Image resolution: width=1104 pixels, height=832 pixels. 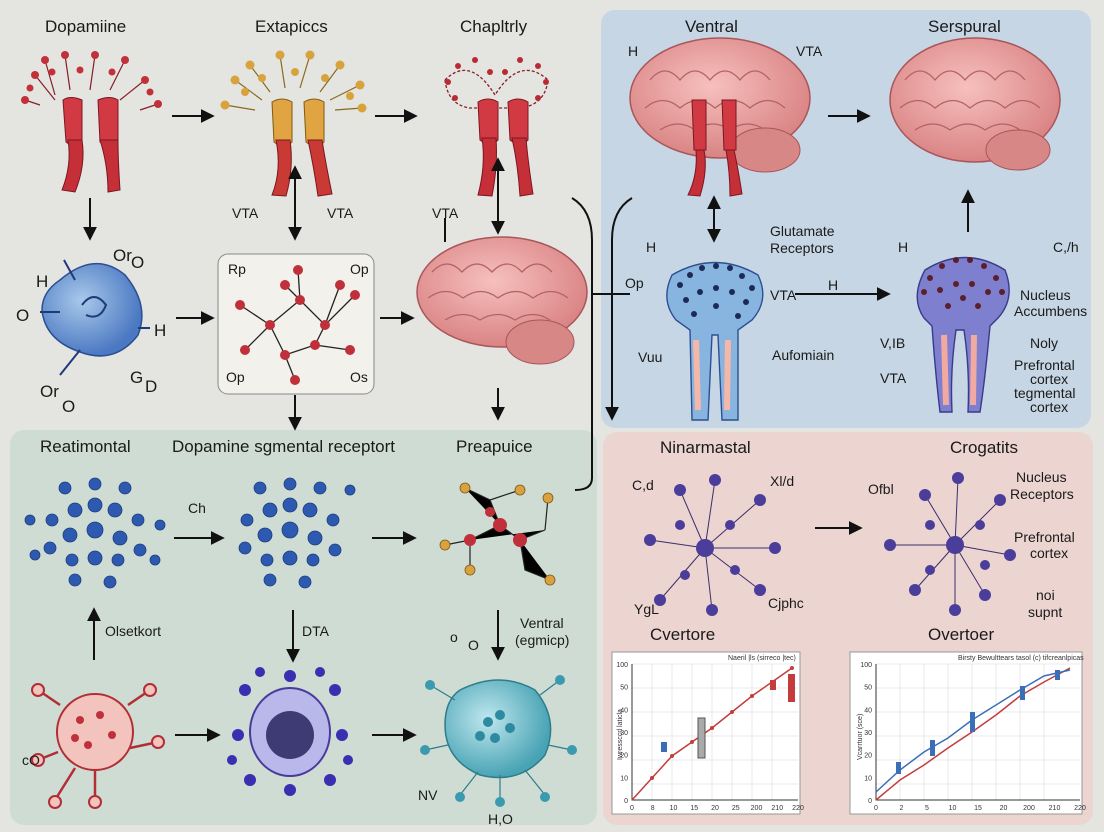 I want to click on label-noly: Noly, so click(x=1044, y=343).